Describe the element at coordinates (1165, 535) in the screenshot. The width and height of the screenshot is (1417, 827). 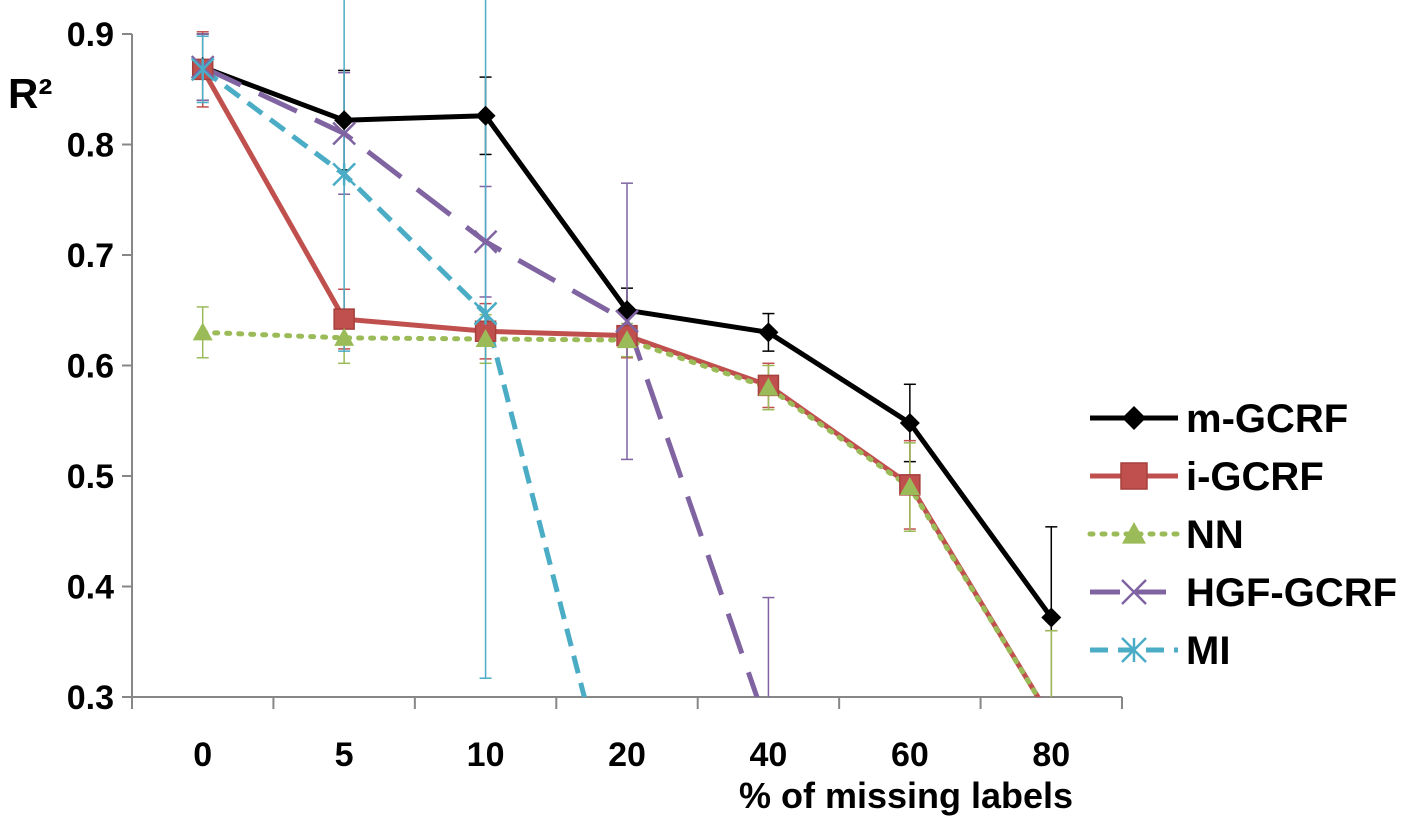
I see `legend-item: NN` at that location.